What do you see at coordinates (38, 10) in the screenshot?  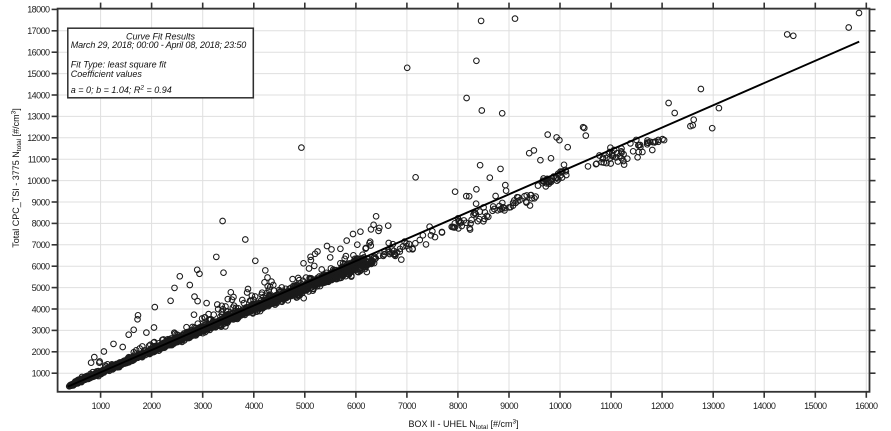 I see `svg-text: 18000` at bounding box center [38, 10].